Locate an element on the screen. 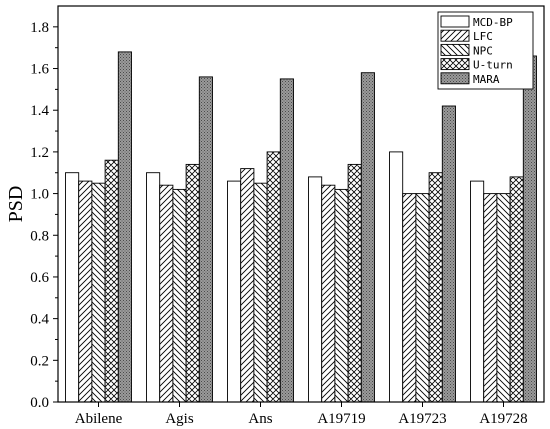  bar-mcd-bp-ans is located at coordinates (234, 291).